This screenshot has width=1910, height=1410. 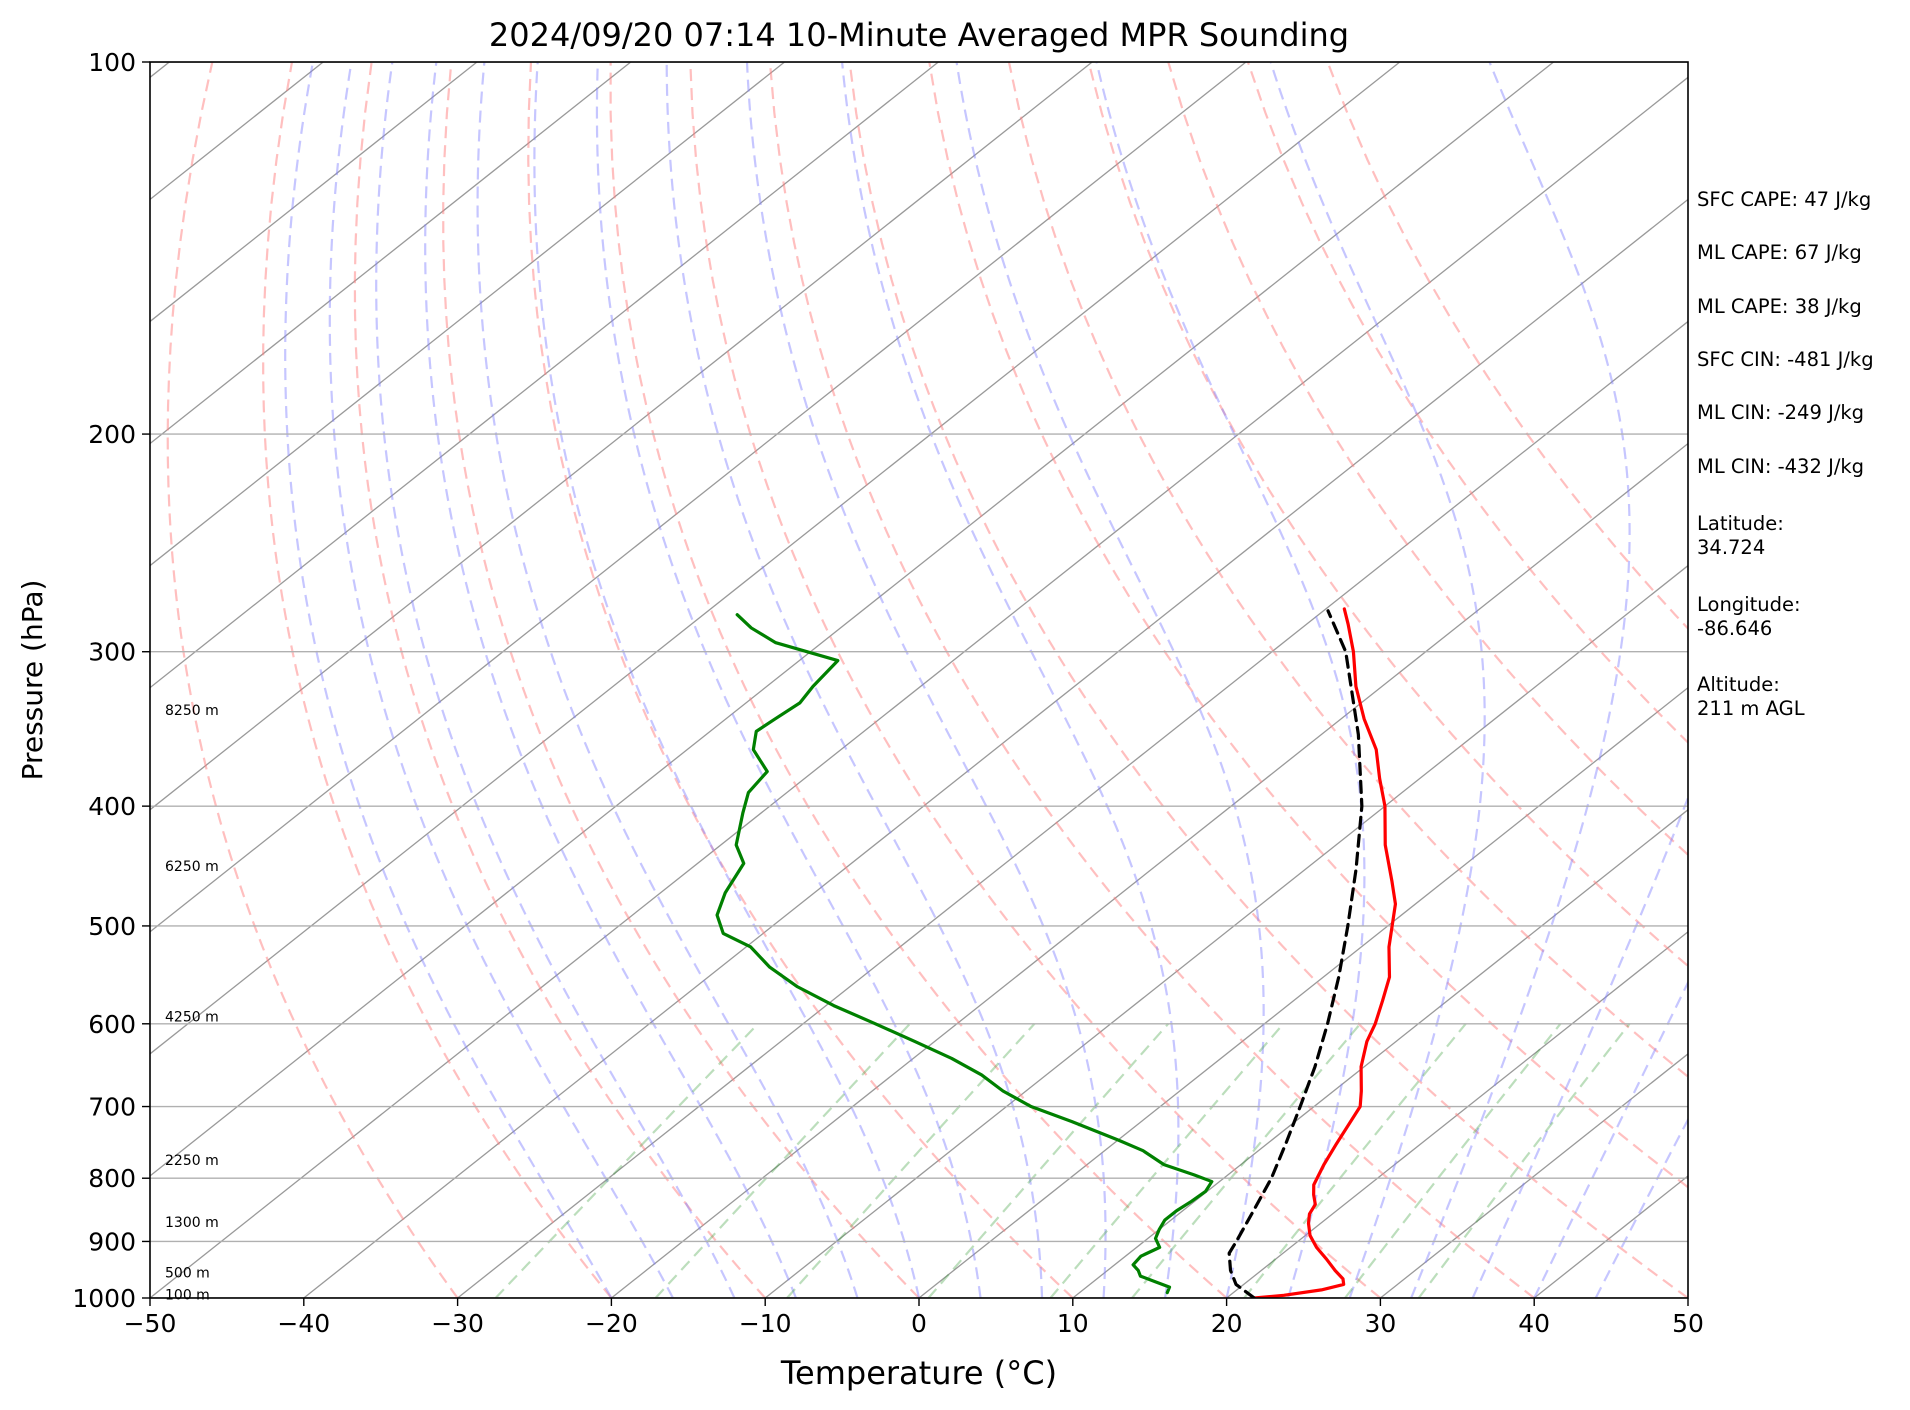 I want to click on height-label: 1300 m, so click(x=192, y=1223).